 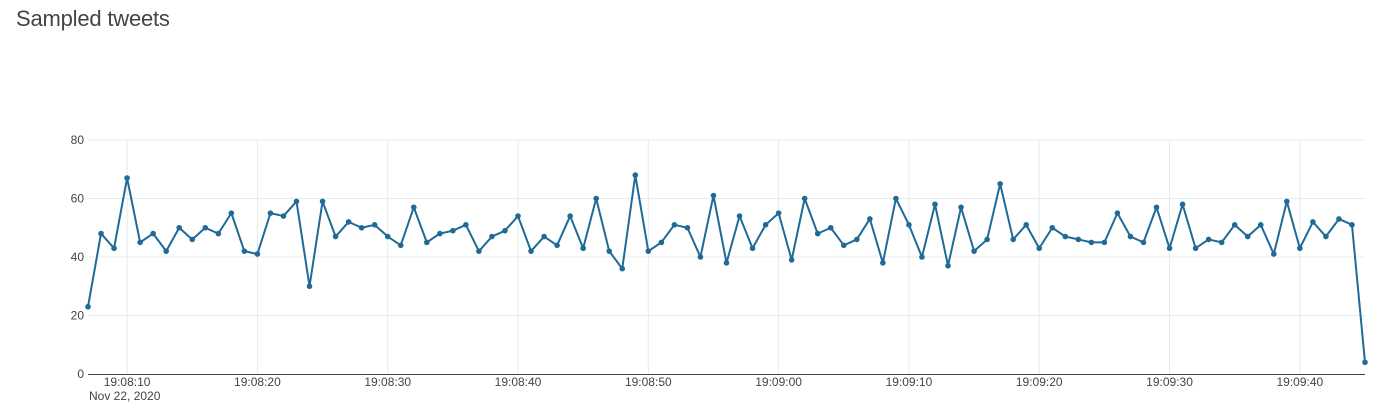 I want to click on x-tick-label: 19:09:20, so click(x=1039, y=382).